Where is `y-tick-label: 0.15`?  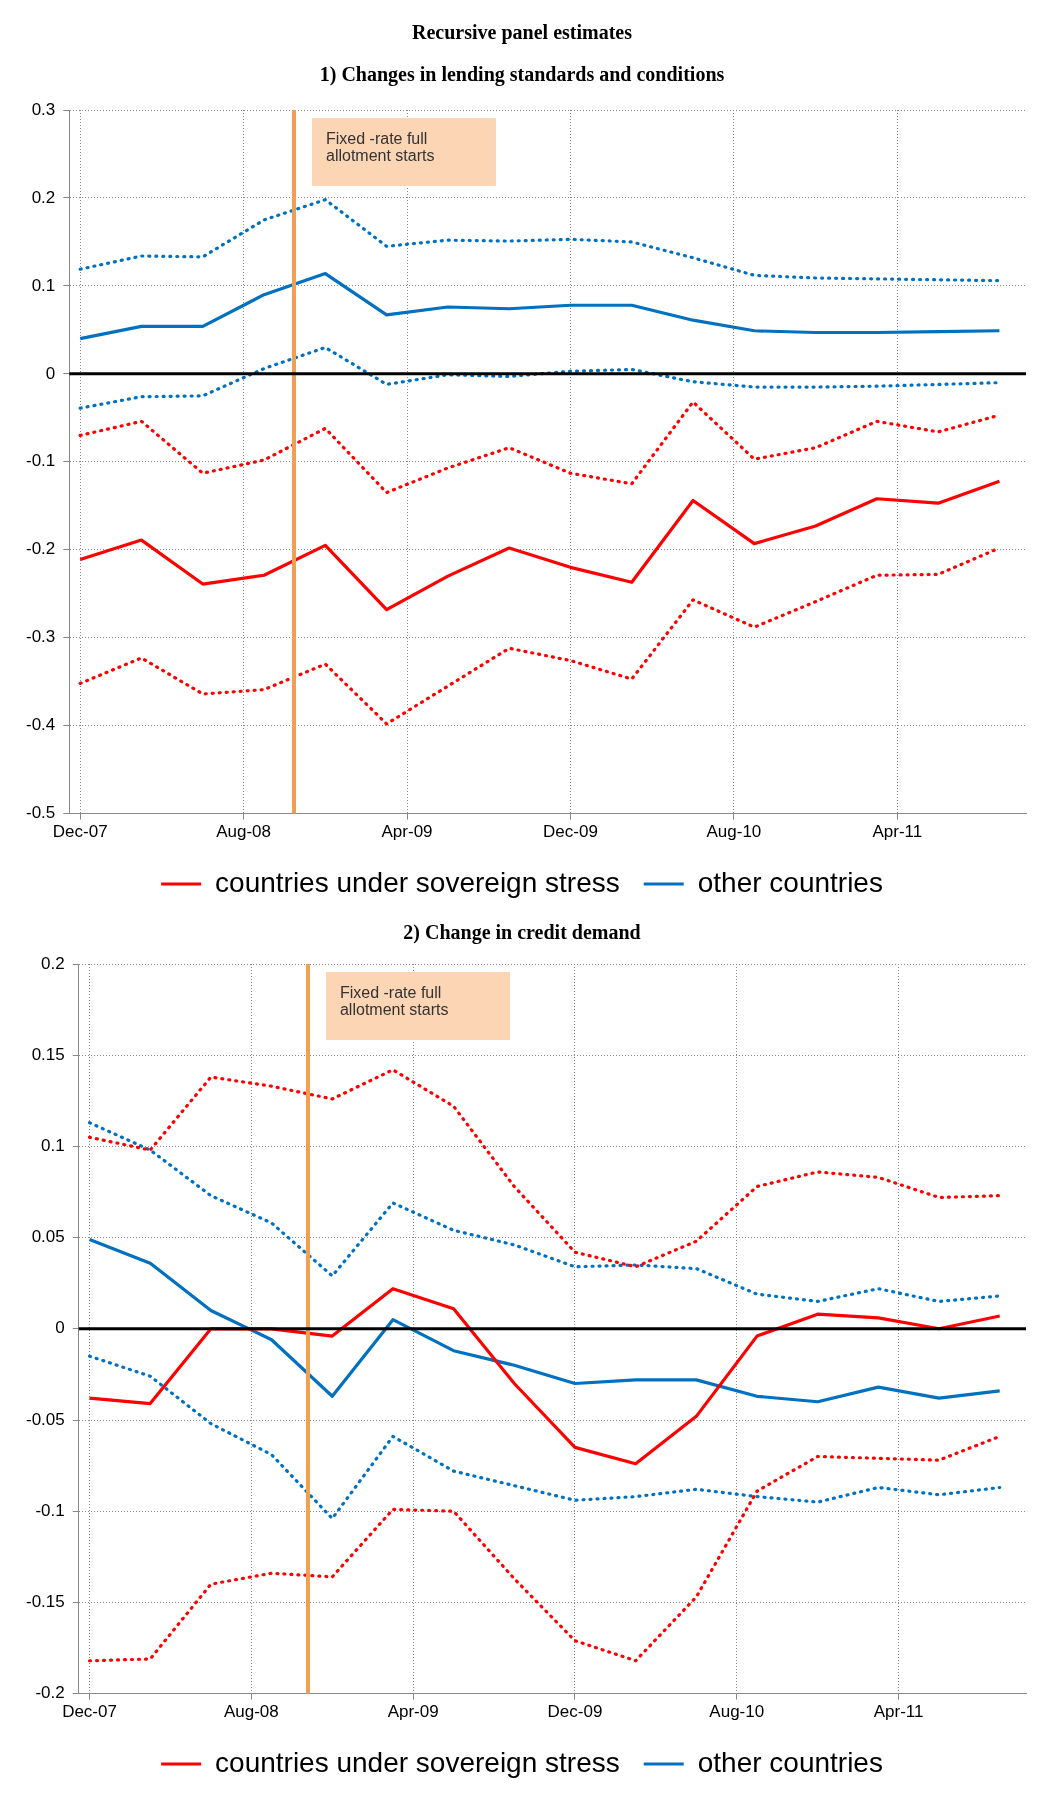 y-tick-label: 0.15 is located at coordinates (48, 1054).